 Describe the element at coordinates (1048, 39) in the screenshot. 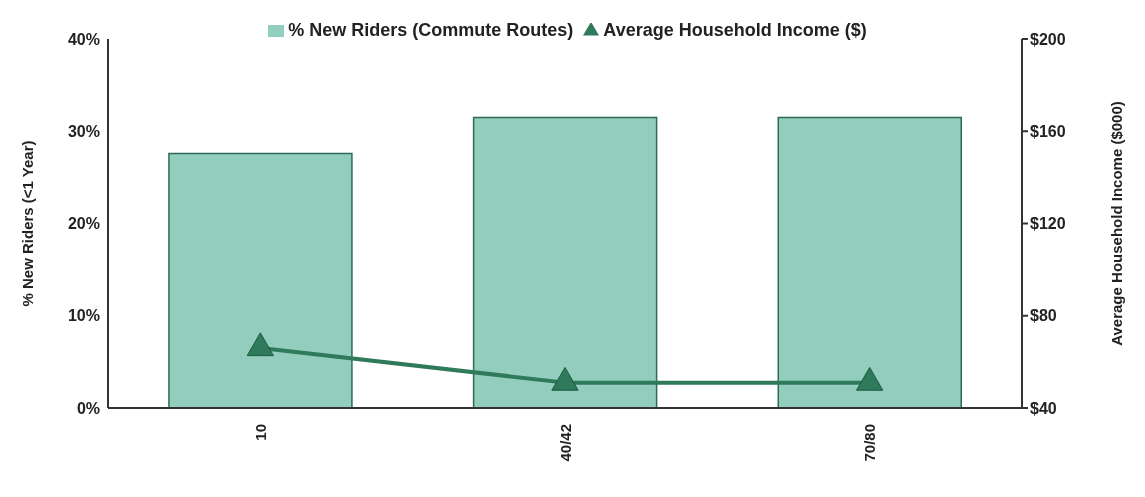

I see `y2-tick-label: $200` at that location.